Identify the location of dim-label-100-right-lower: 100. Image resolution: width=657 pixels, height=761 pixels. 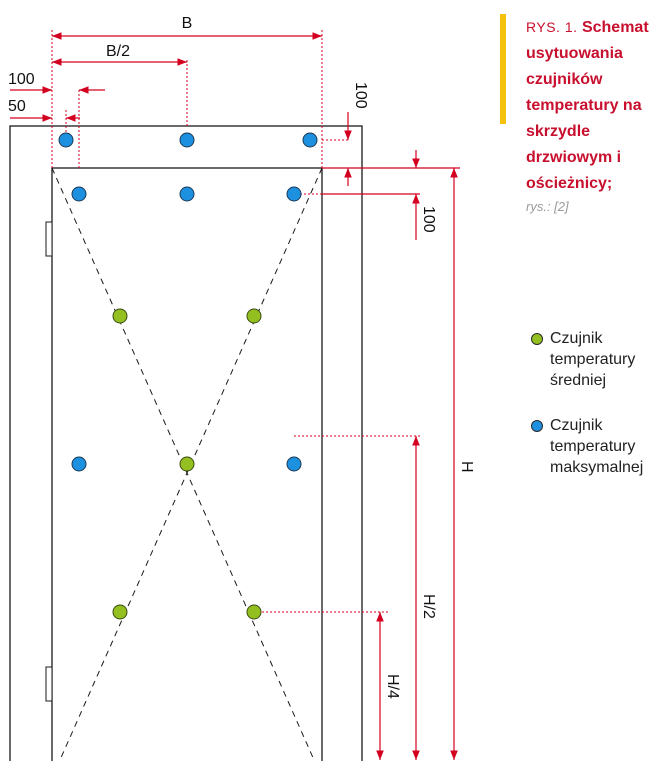
(428, 219).